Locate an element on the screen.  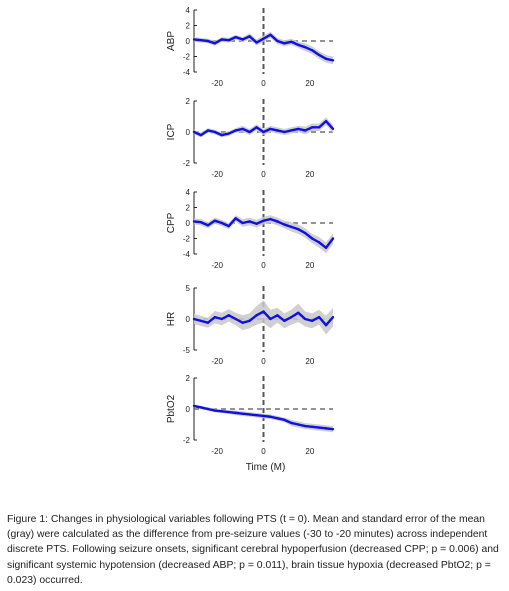
y-axis-label: PbtO2 is located at coordinates (171, 408).